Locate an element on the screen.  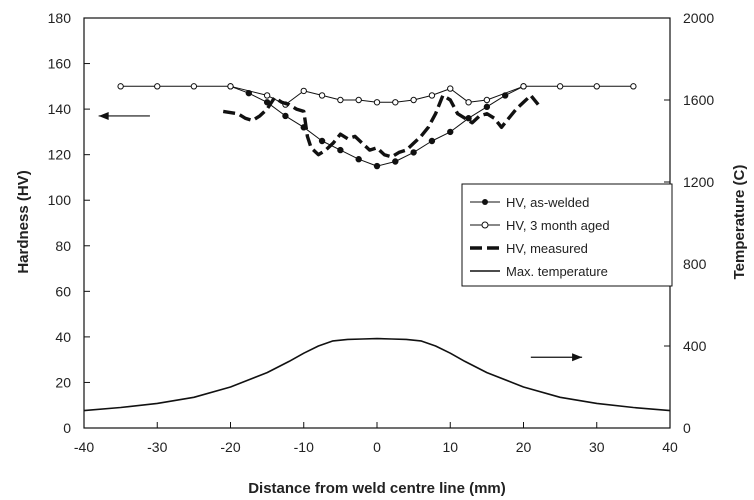
legend-item-max-temperature: Max. temperature is located at coordinates (539, 271).